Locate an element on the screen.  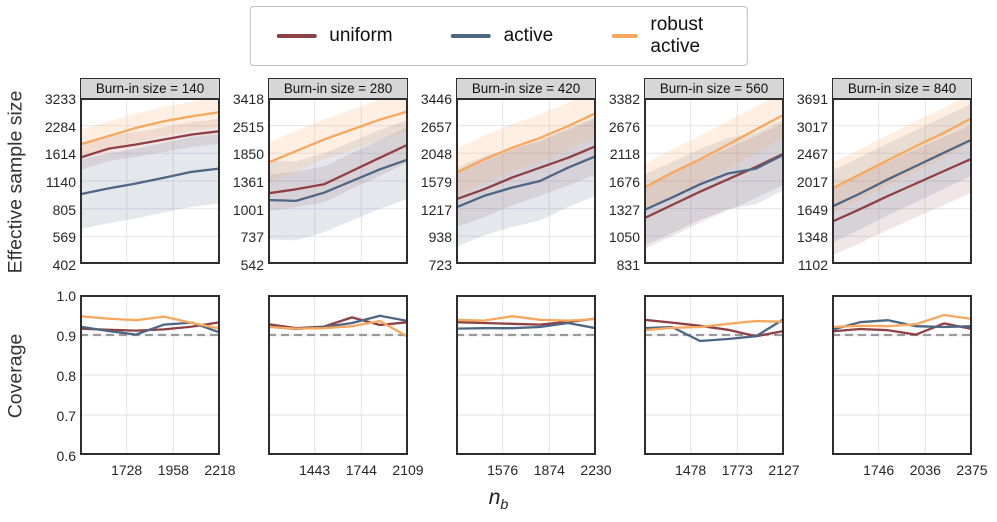
legend: uniform active robust active is located at coordinates (498, 36).